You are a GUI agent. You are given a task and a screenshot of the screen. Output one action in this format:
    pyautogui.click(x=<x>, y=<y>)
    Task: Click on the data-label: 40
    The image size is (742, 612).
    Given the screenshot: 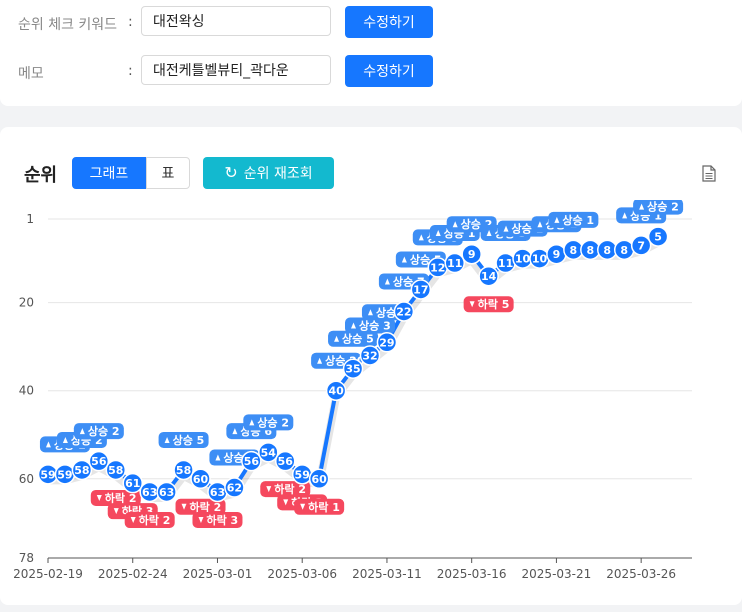 What is the action you would take?
    pyautogui.click(x=336, y=391)
    